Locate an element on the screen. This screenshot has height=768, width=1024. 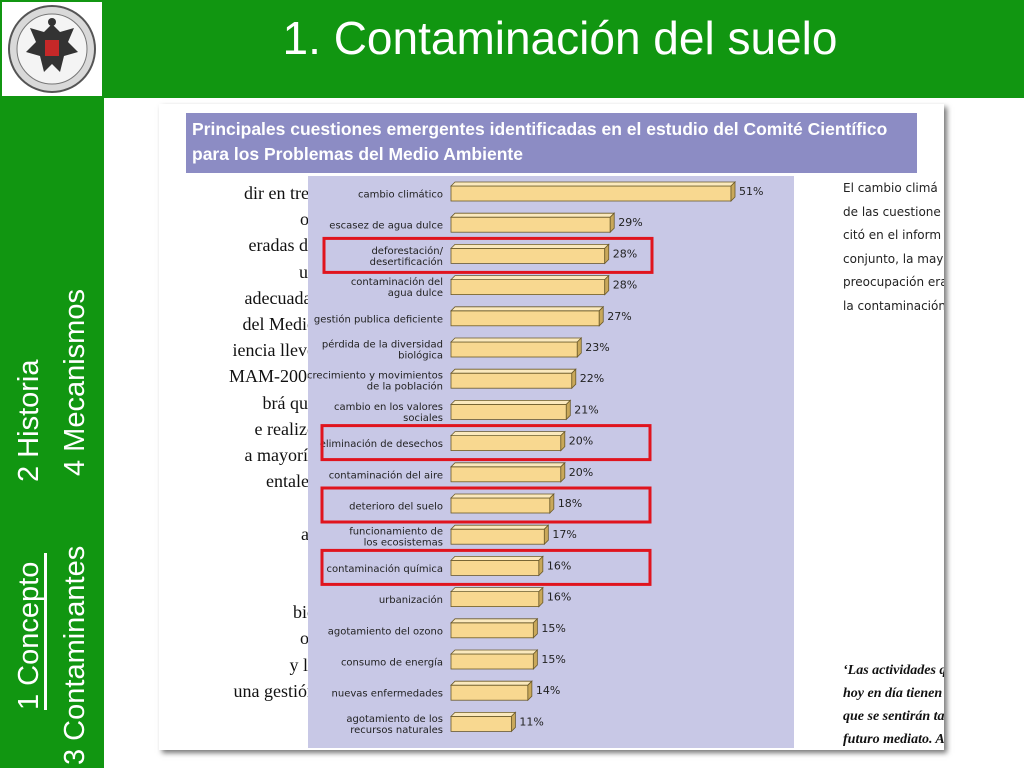
bar-category-label: desertificación is located at coordinates (406, 262).